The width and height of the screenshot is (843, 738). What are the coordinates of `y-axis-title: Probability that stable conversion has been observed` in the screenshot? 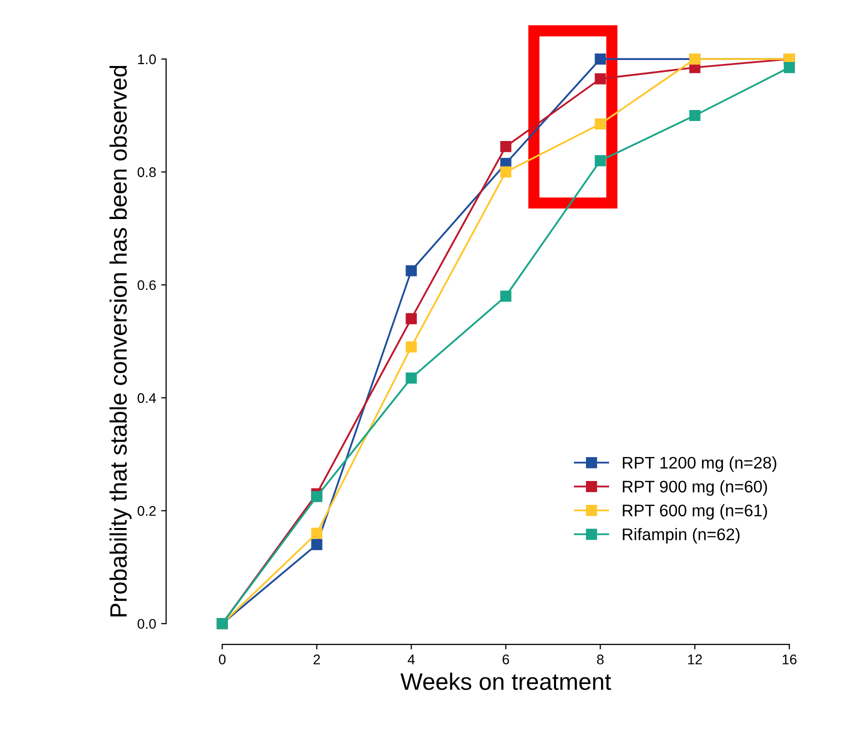 It's located at (121, 341).